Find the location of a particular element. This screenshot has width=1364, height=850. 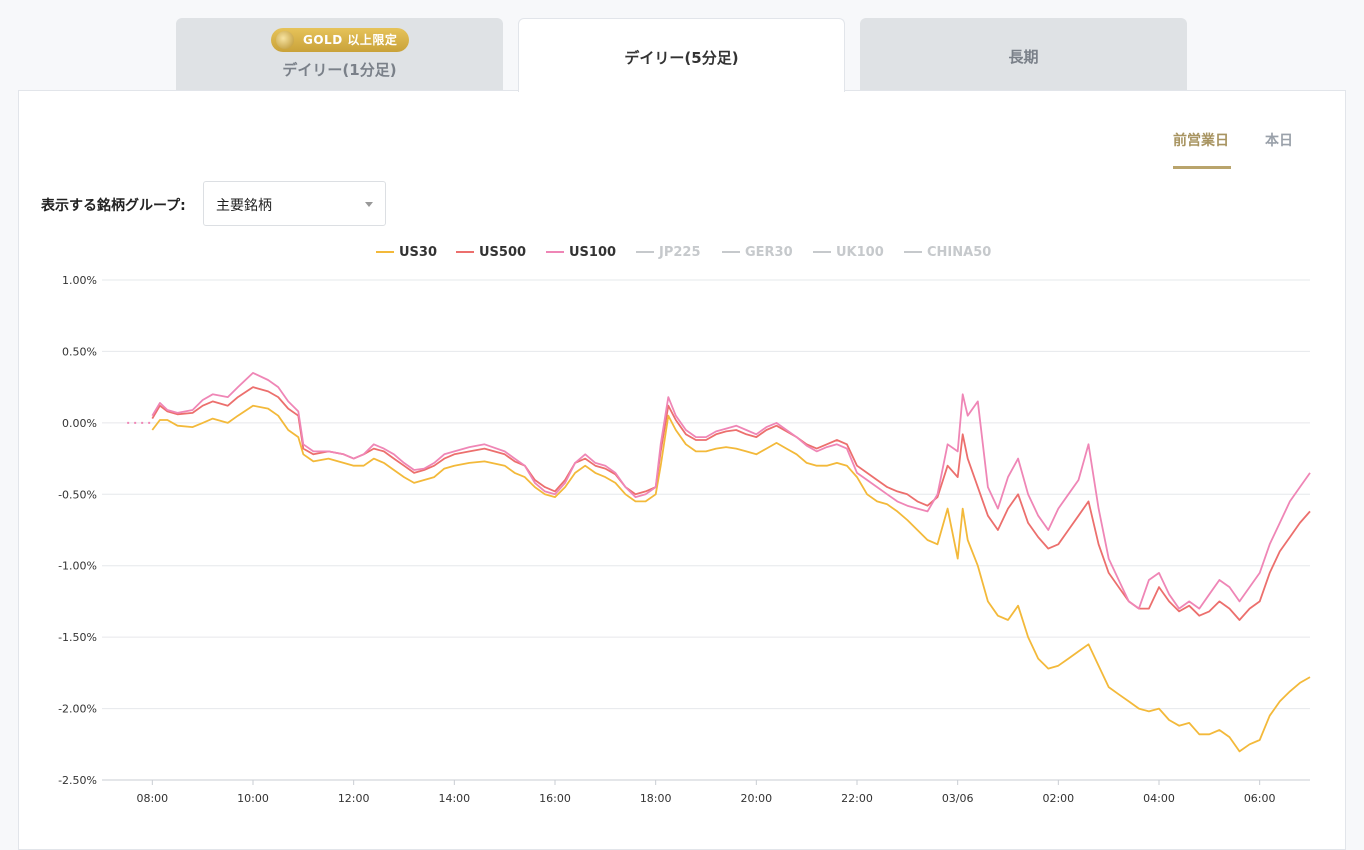

legend-label: GER30 is located at coordinates (769, 252).